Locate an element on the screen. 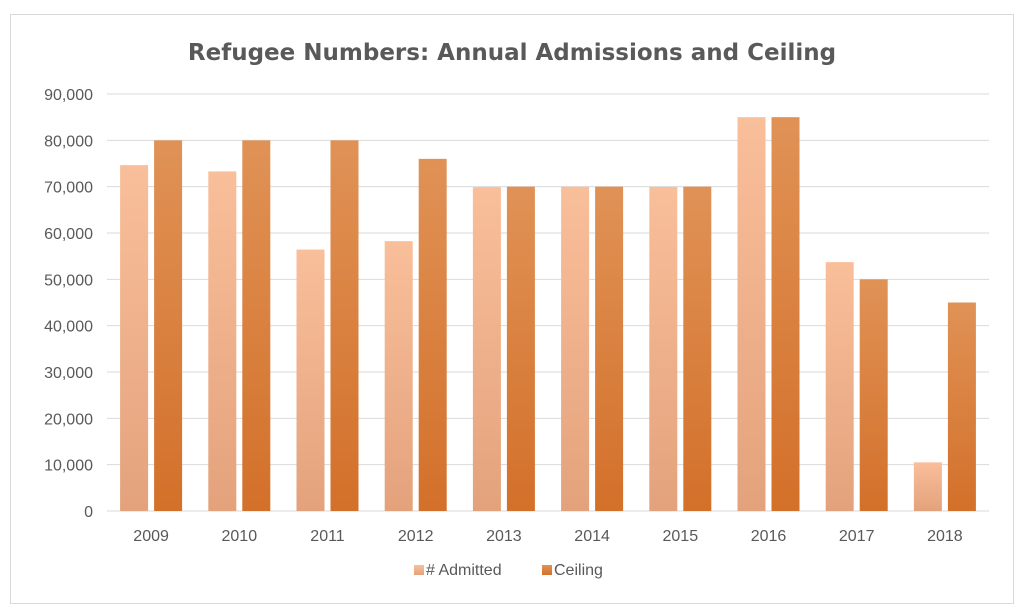 Image resolution: width=1024 pixels, height=616 pixels. y-tick-label: 70,000 is located at coordinates (68, 188).